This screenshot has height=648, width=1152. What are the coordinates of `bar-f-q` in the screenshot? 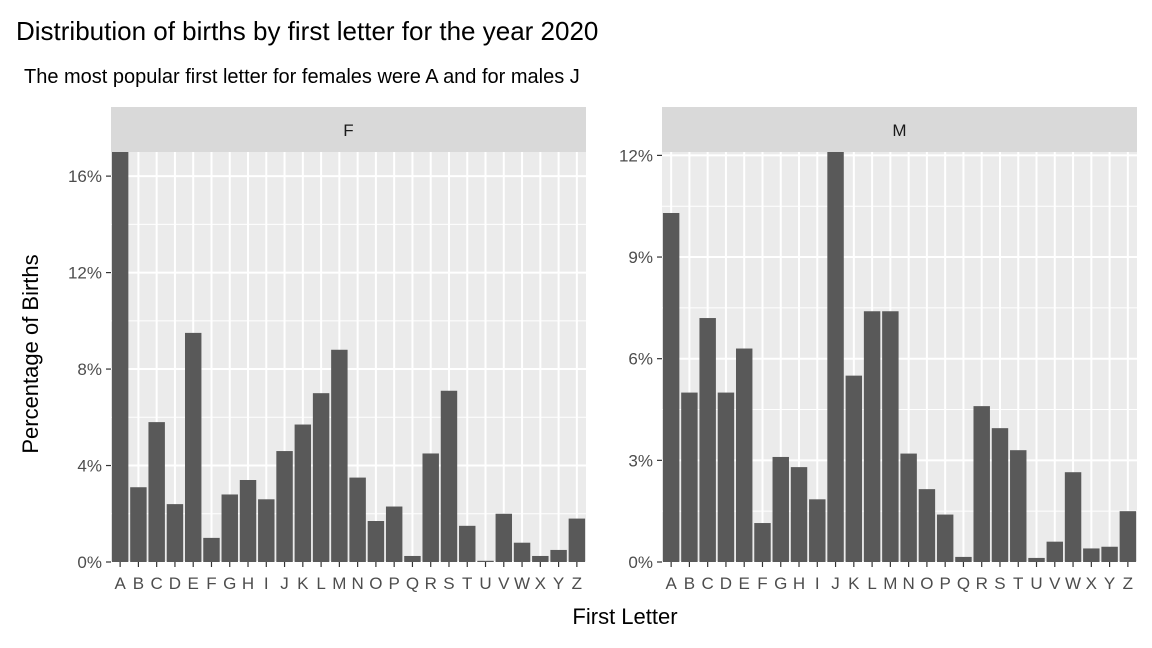 It's located at (412, 558).